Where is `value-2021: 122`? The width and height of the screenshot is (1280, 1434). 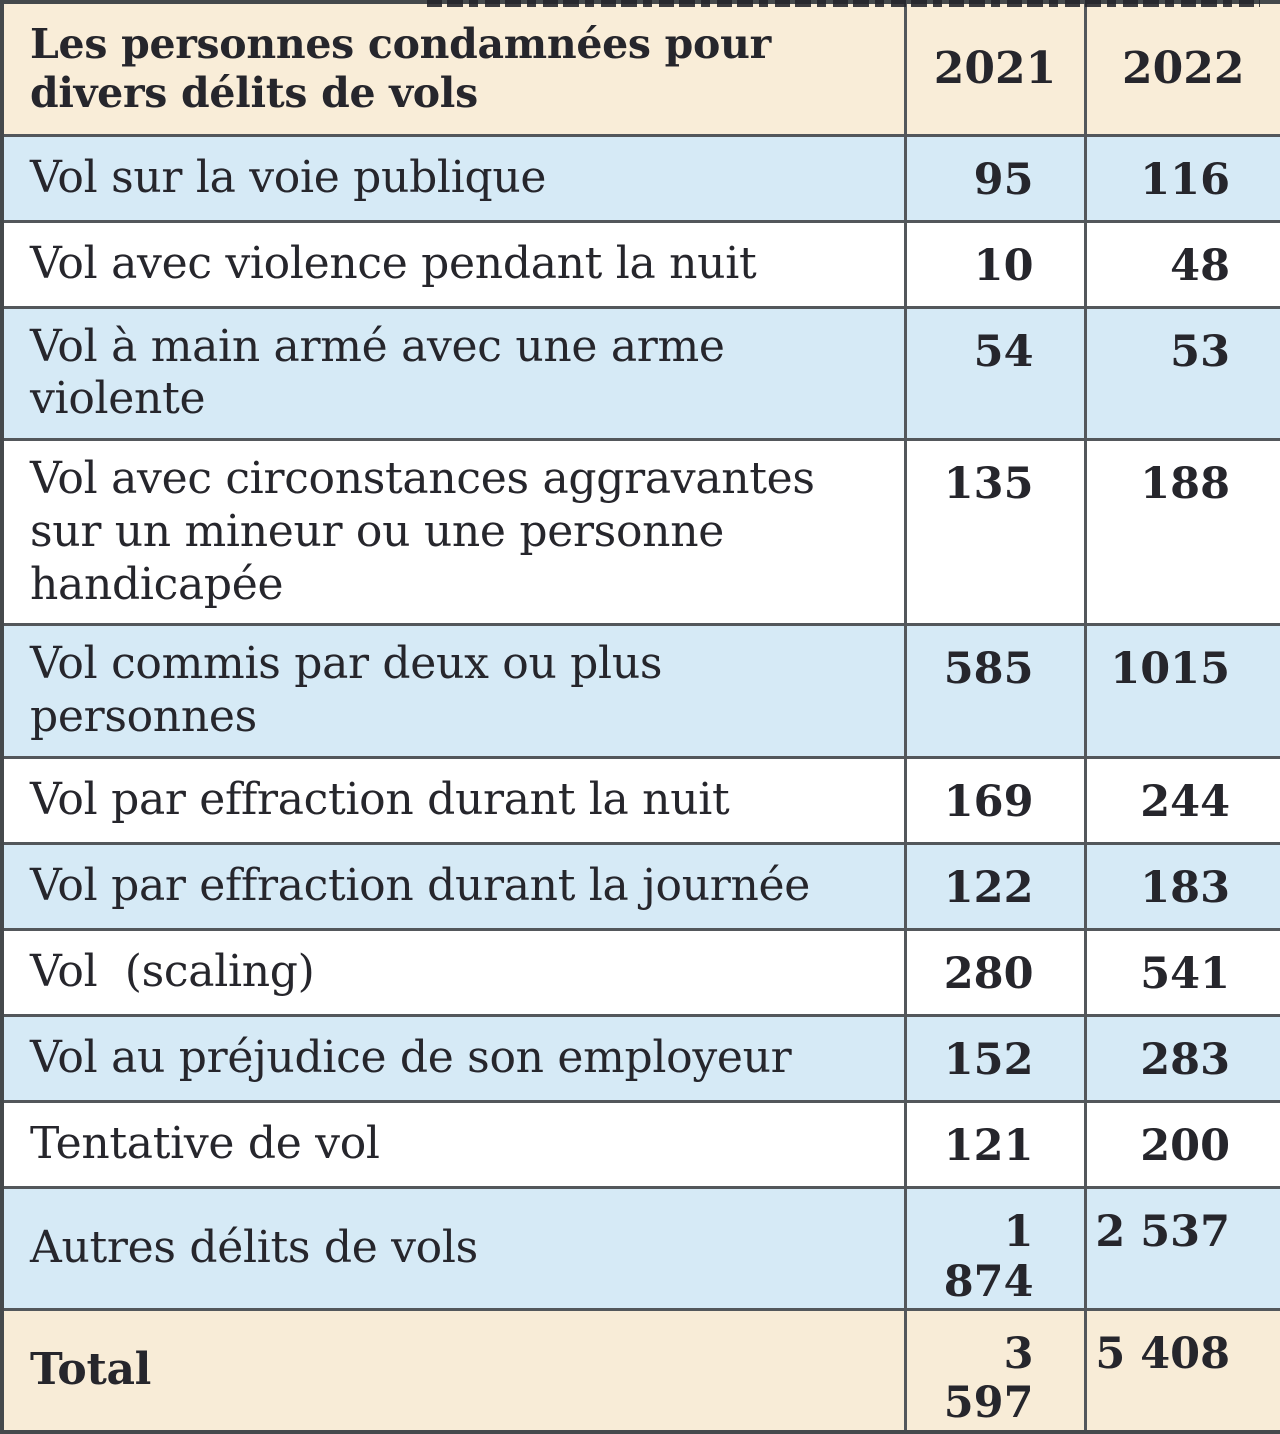
value-2021: 122 is located at coordinates (995, 887).